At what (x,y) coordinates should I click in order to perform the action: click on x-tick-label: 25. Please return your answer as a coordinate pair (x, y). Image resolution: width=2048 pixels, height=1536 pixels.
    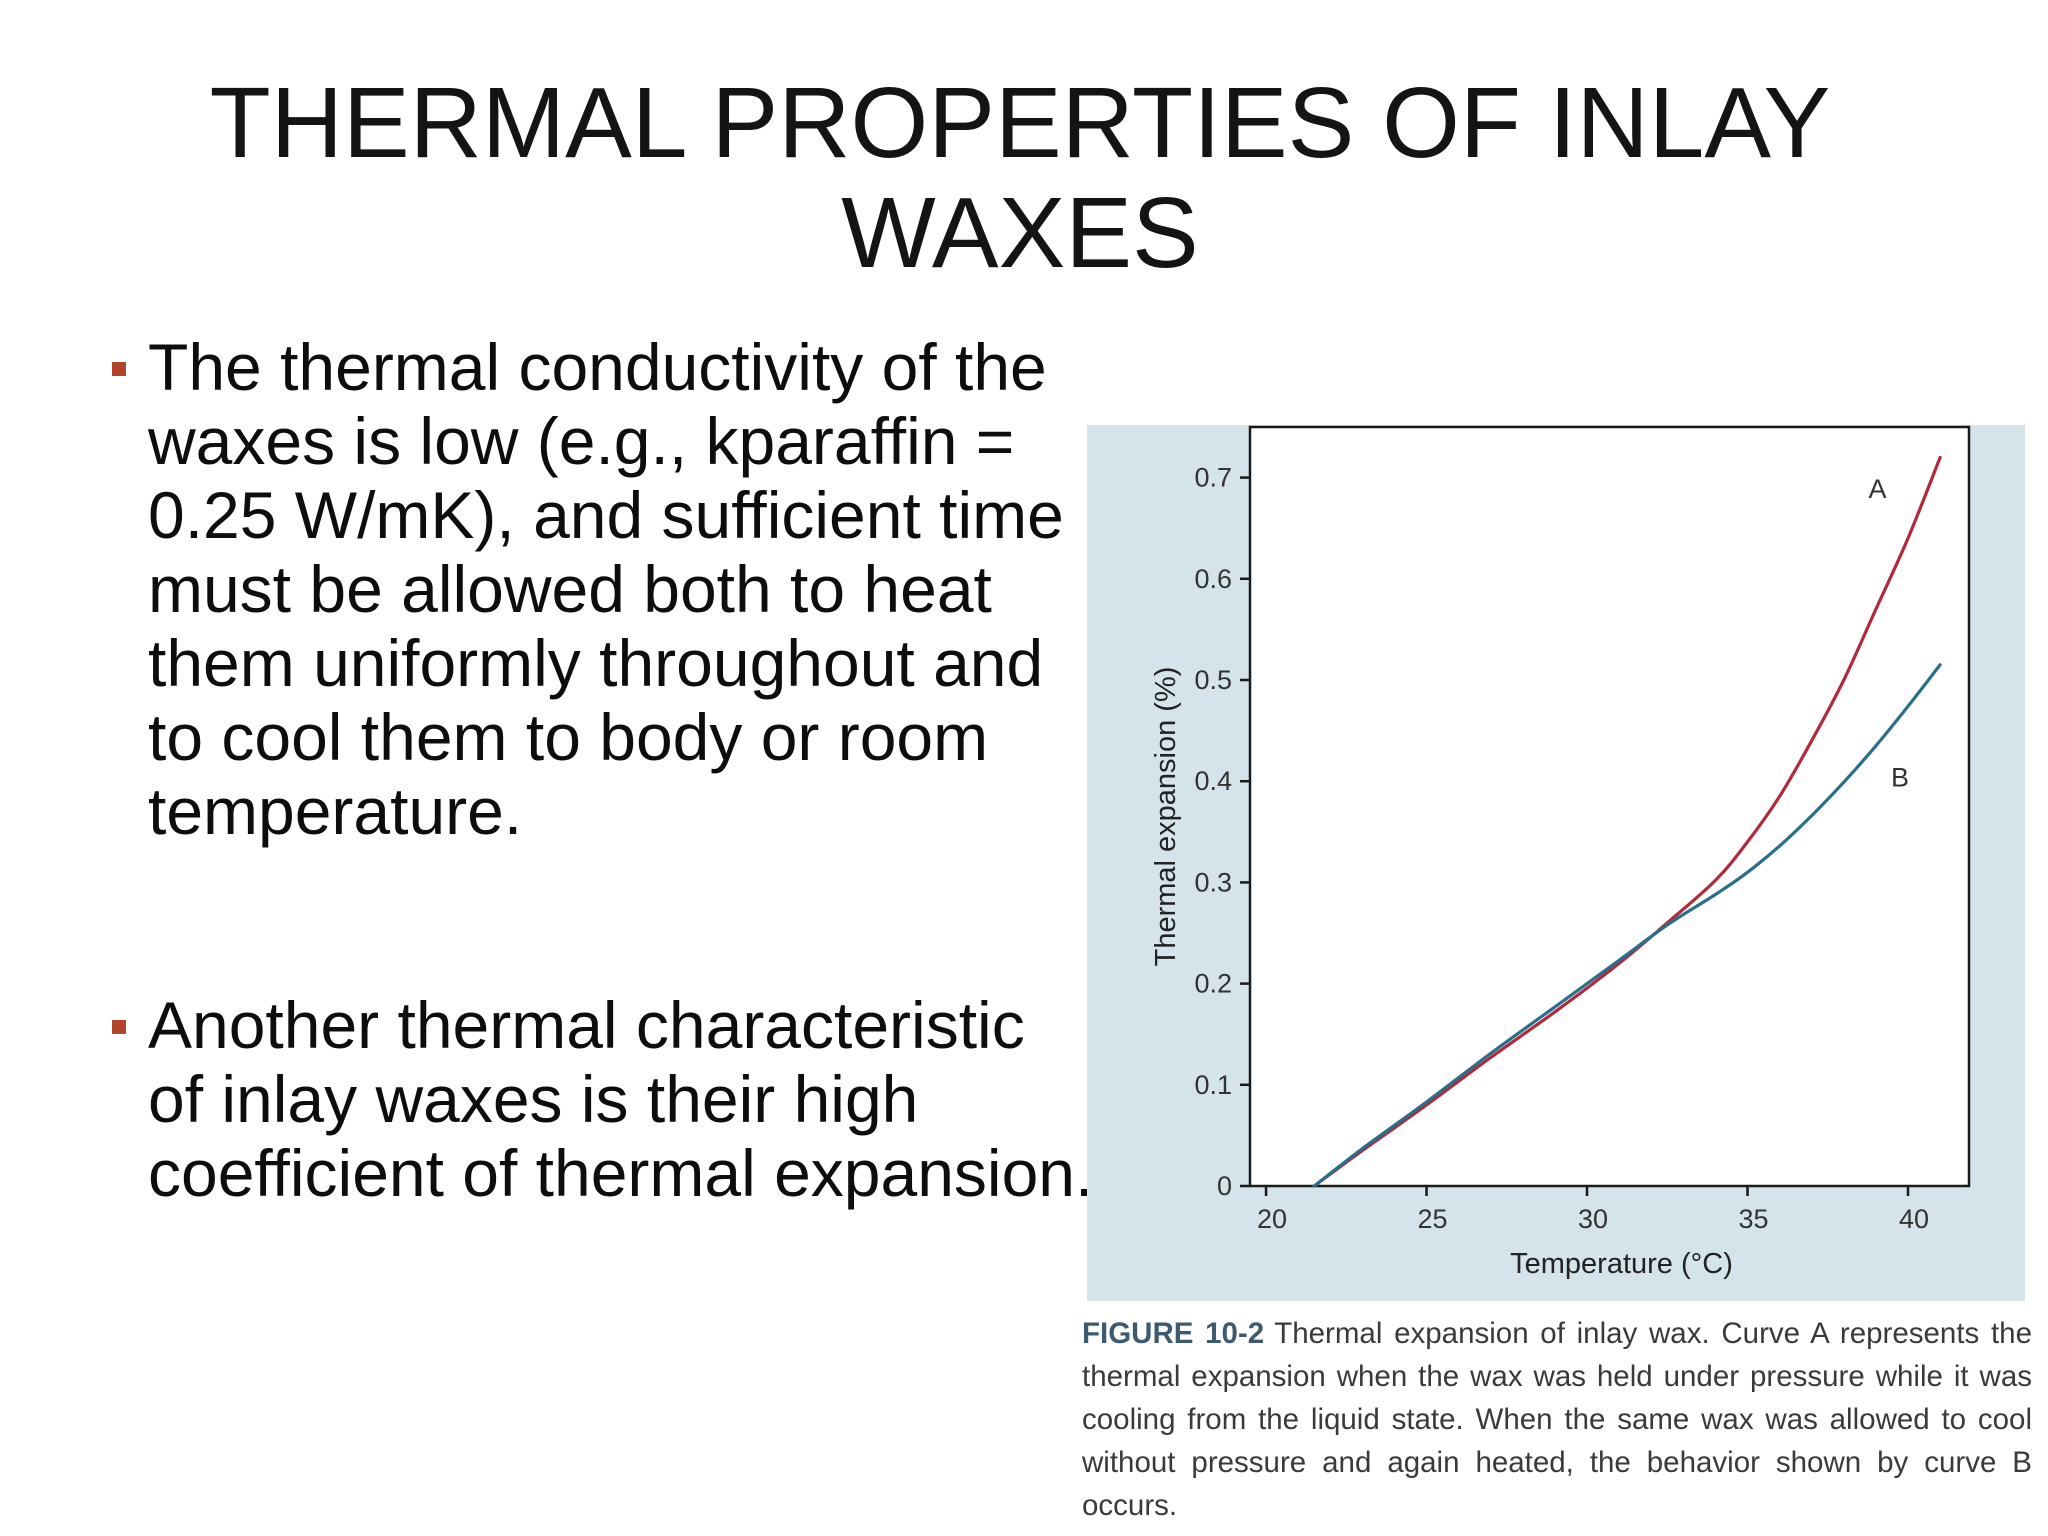
    Looking at the image, I should click on (1433, 1219).